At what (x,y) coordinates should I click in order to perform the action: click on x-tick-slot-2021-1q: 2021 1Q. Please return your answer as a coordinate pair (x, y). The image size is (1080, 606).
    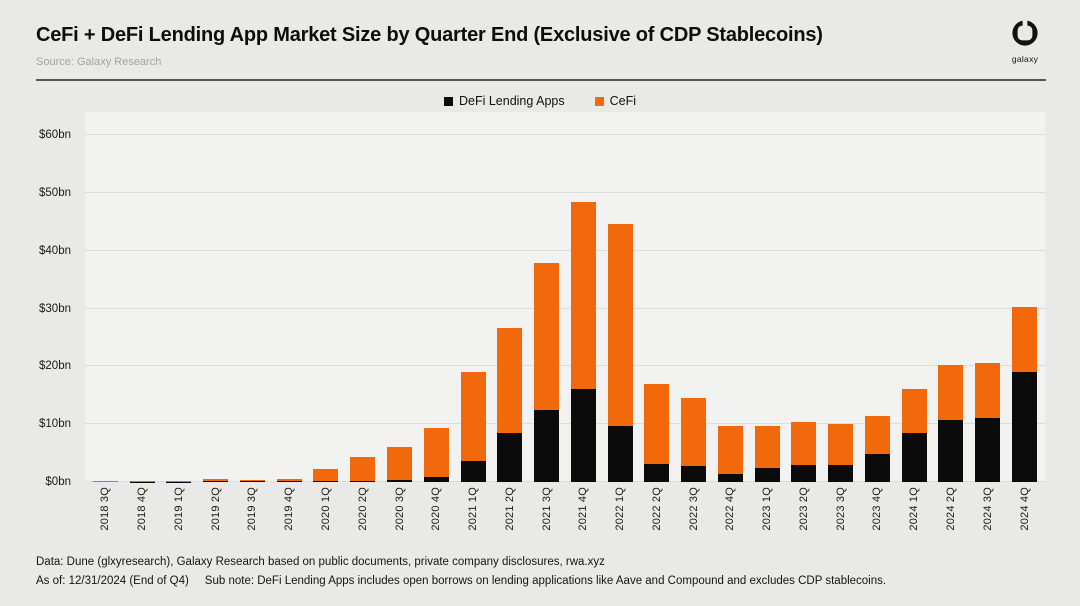
    Looking at the image, I should click on (473, 523).